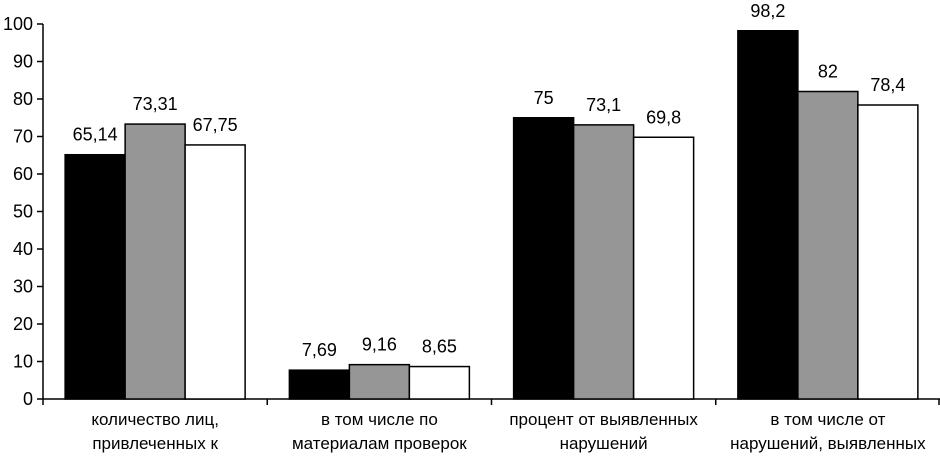 This screenshot has height=456, width=940. I want to click on data-label: 69,8, so click(663, 117).